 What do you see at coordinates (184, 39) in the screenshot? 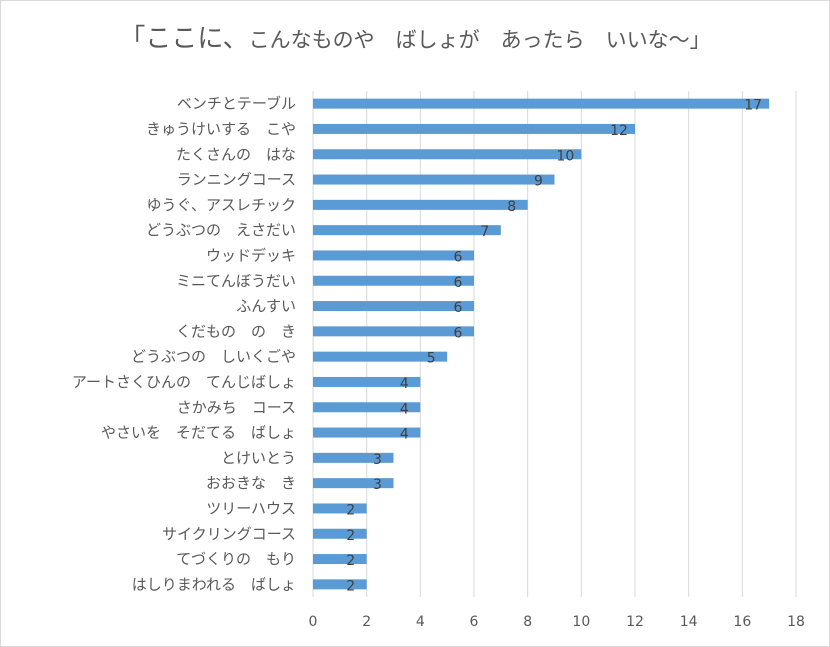
I see `chart-title-part-1: 「ここに、` at bounding box center [184, 39].